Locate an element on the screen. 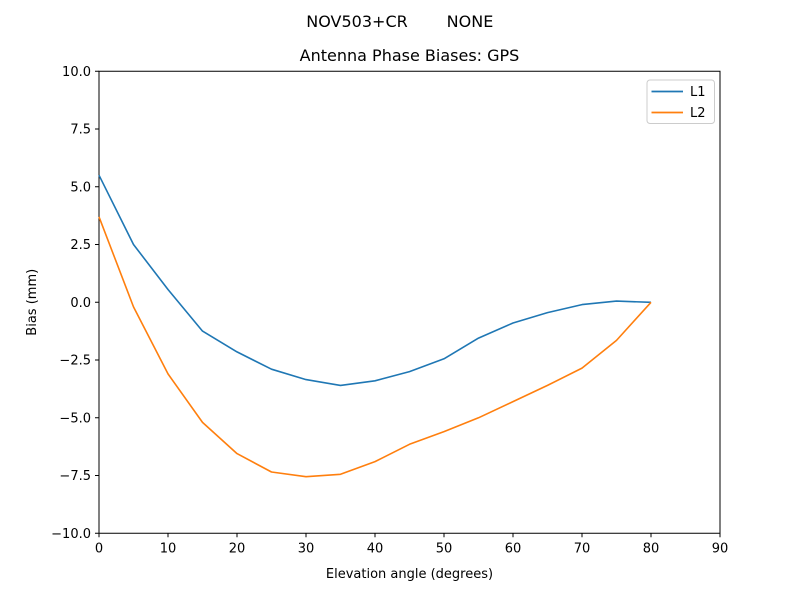 The image size is (800, 600). y-tick-label: −5.0 is located at coordinates (75, 418).